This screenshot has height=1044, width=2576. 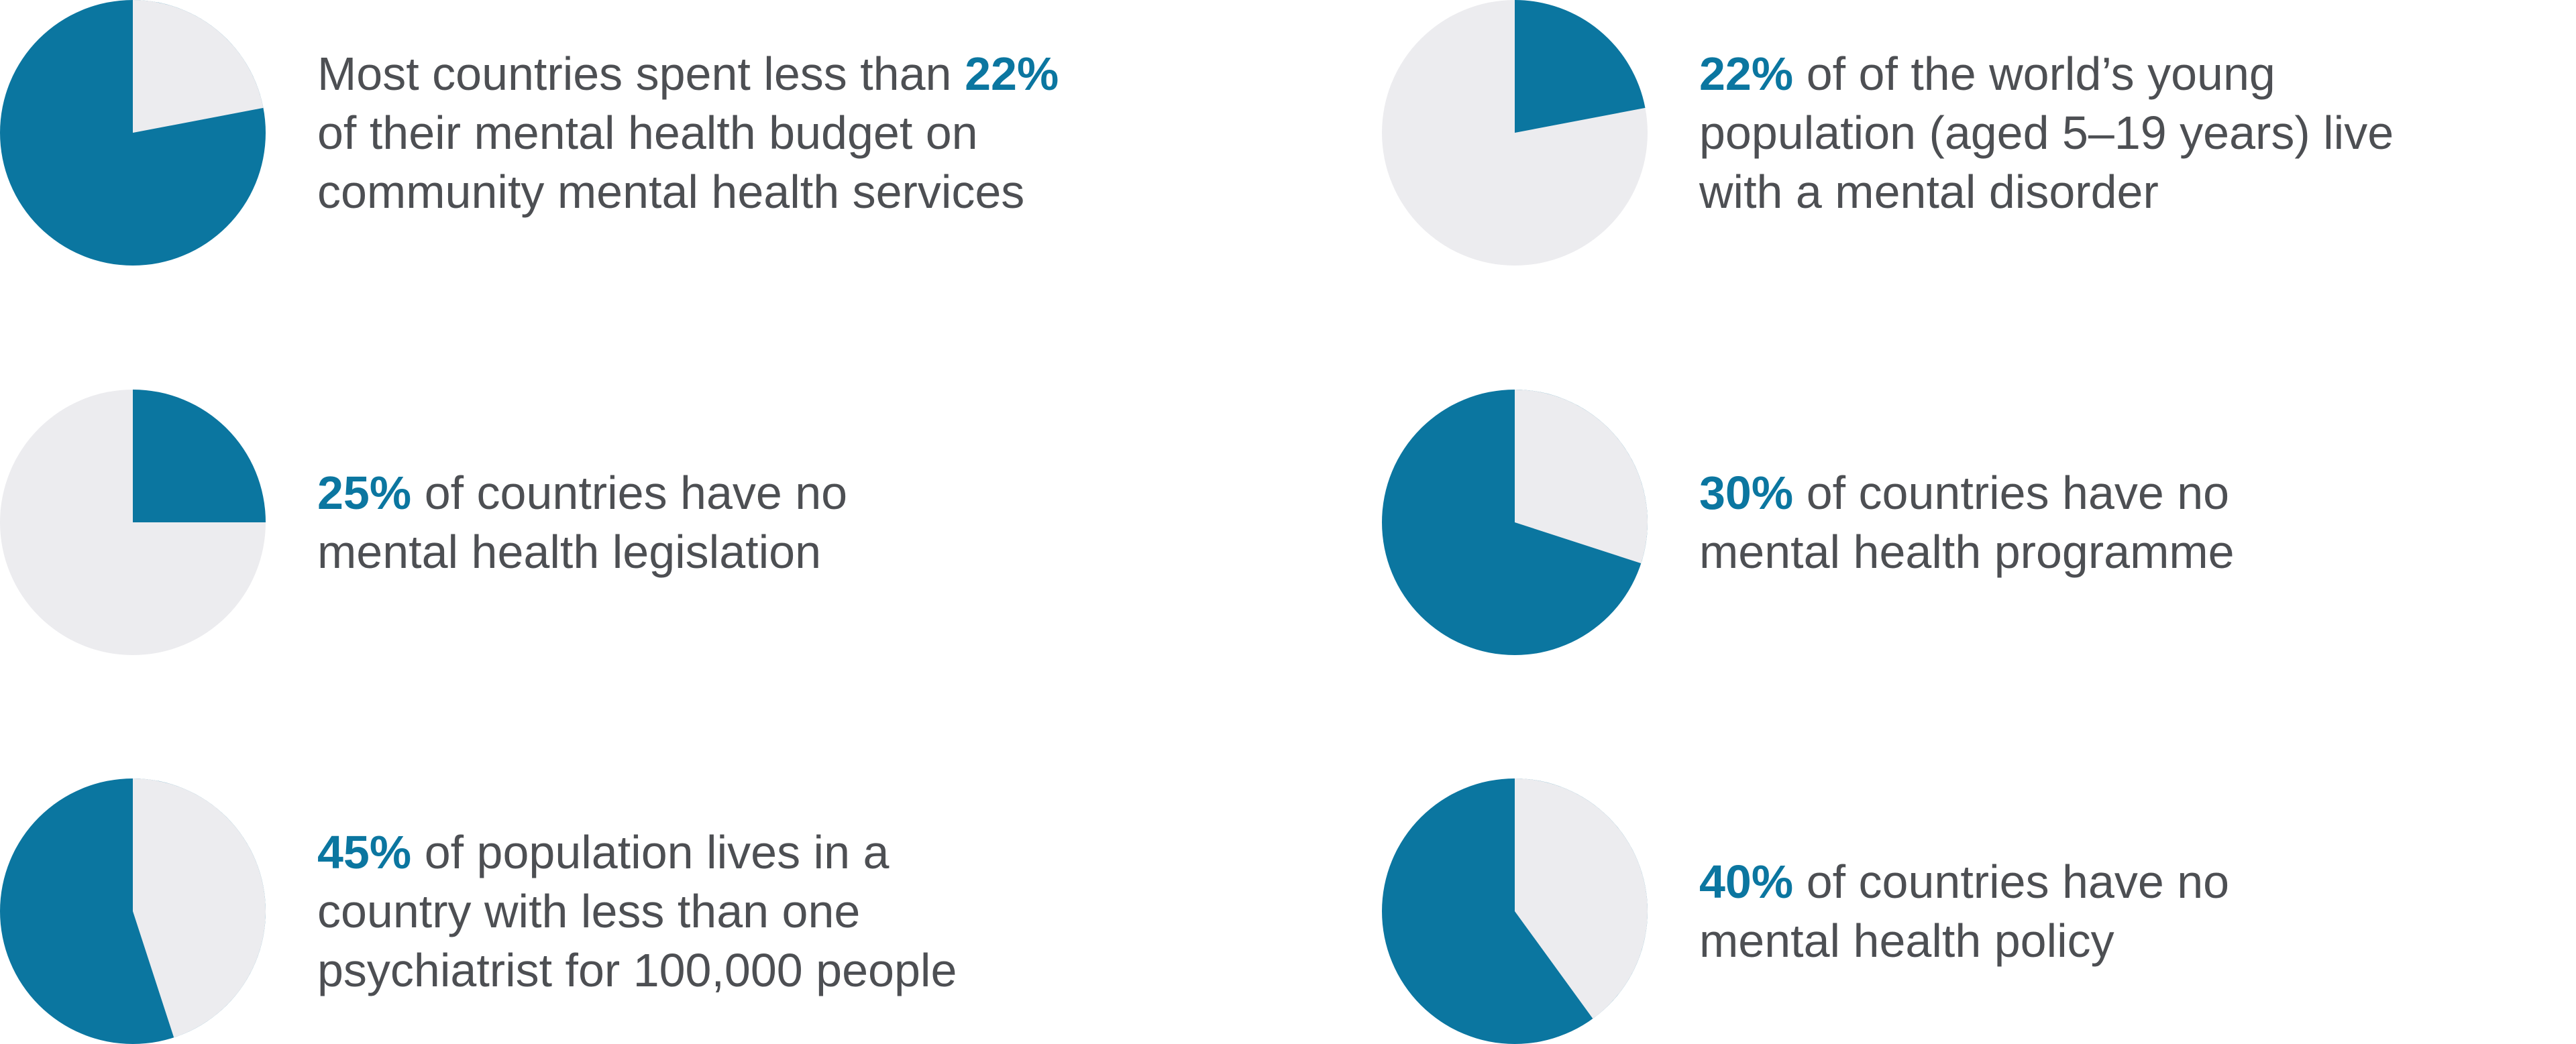 I want to click on text-line: 25% of countries have no, so click(x=582, y=492).